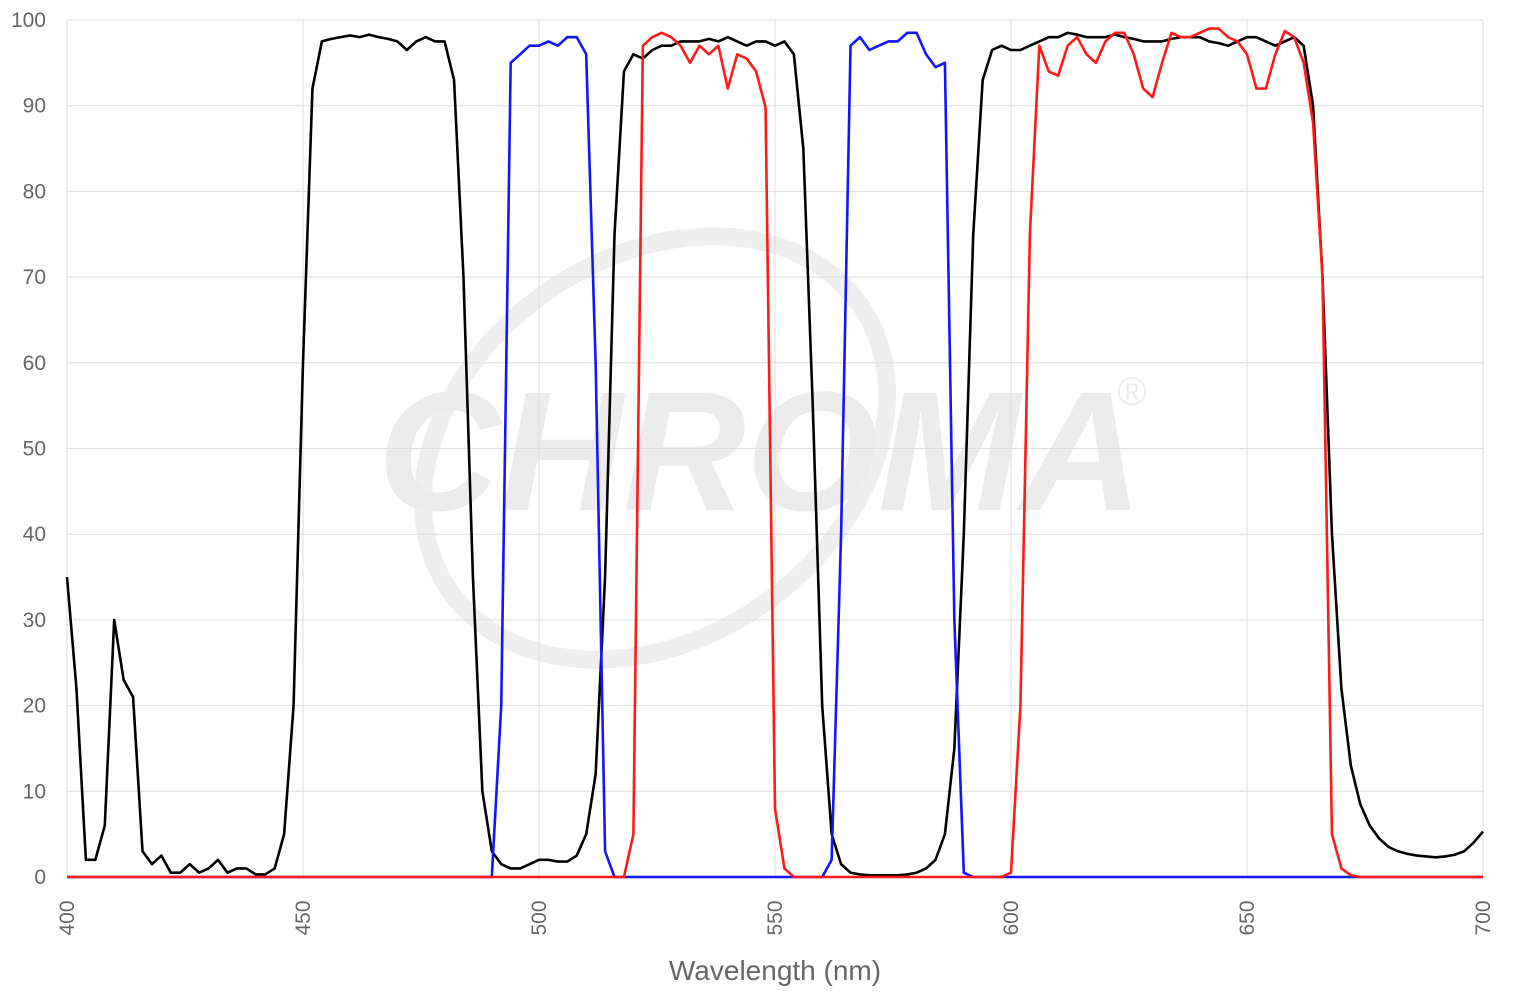  What do you see at coordinates (34, 449) in the screenshot?
I see `y-tick-label: 50` at bounding box center [34, 449].